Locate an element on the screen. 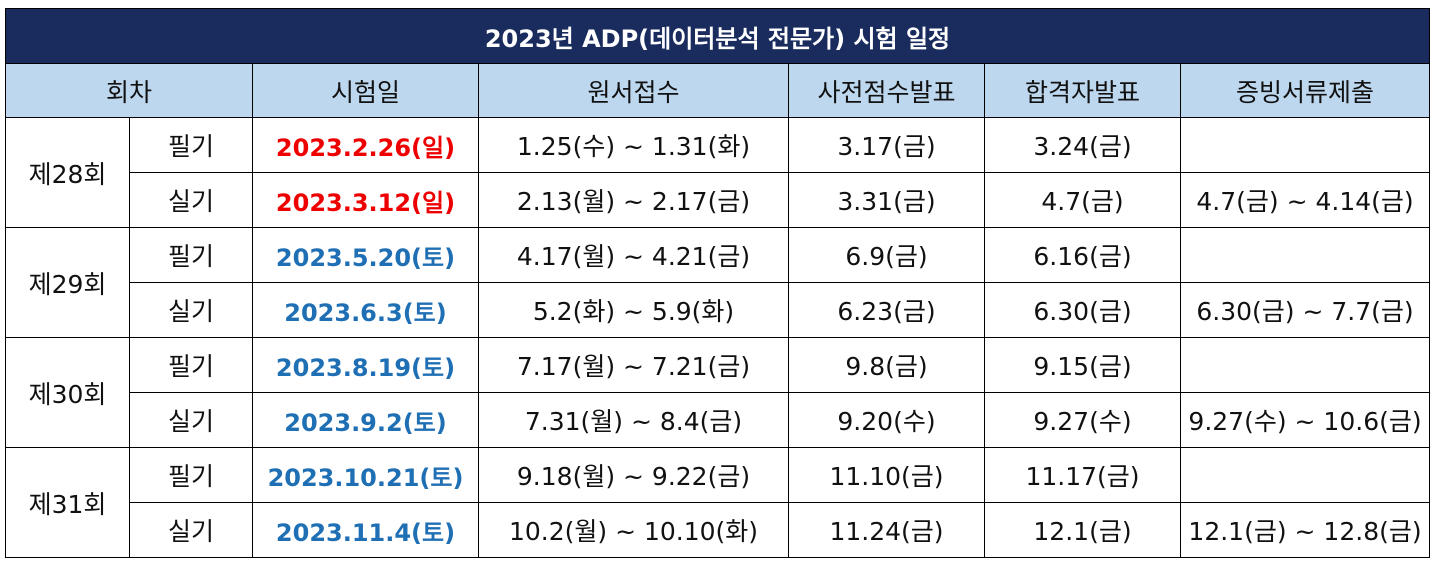 This screenshot has width=1435, height=561. exam-date: 2023.3.12(일) is located at coordinates (365, 200).